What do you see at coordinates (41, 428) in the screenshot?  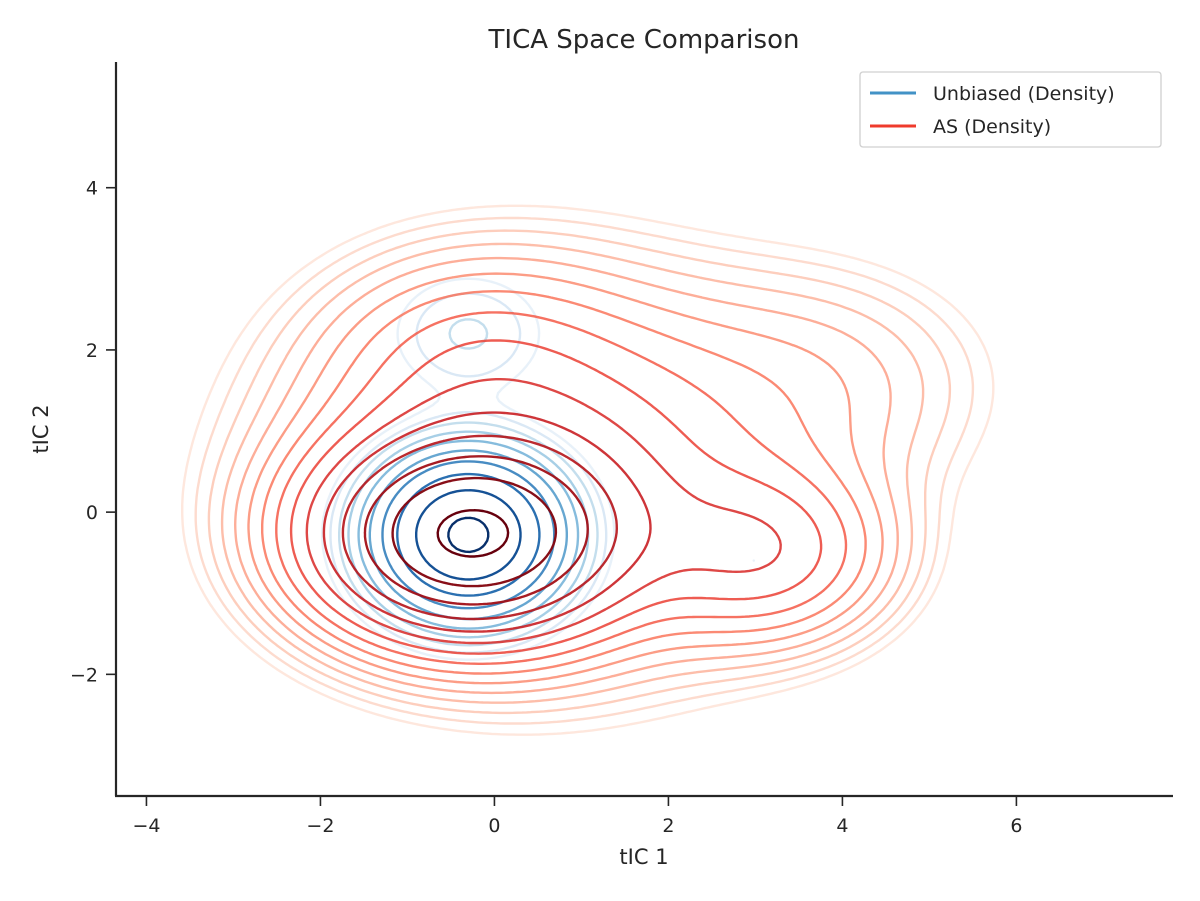 I see `y-axis-label: tIC 2` at bounding box center [41, 428].